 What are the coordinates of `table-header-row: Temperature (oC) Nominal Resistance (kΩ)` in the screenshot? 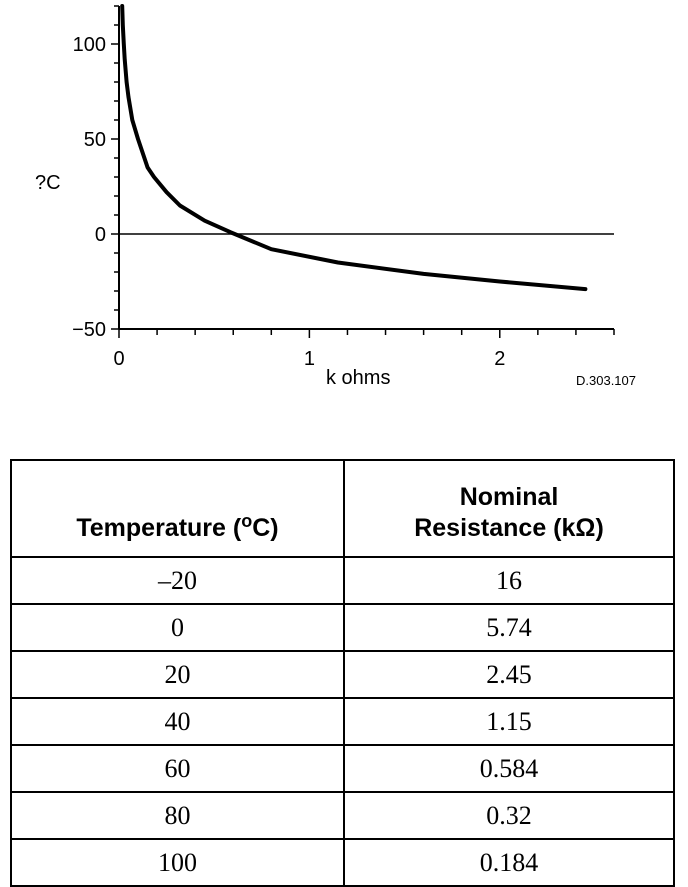 It's located at (342, 508).